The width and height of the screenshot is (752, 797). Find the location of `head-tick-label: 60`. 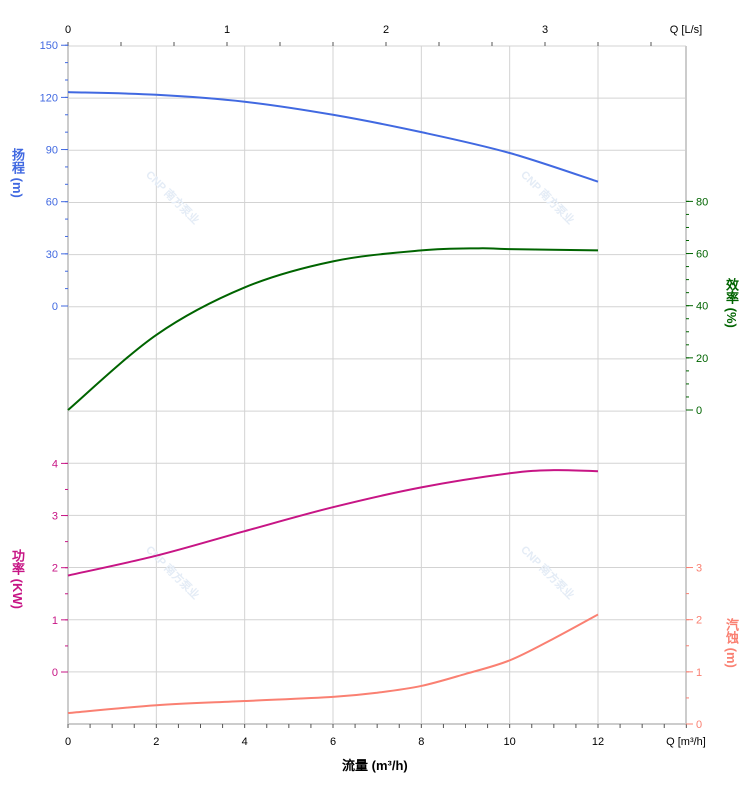

head-tick-label: 60 is located at coordinates (52, 203).